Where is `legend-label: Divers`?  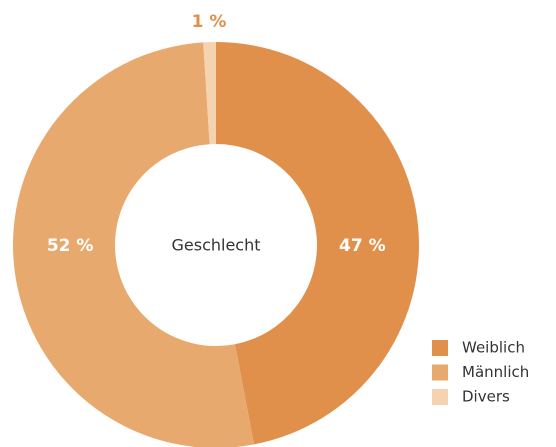
legend-label: Divers is located at coordinates (486, 397).